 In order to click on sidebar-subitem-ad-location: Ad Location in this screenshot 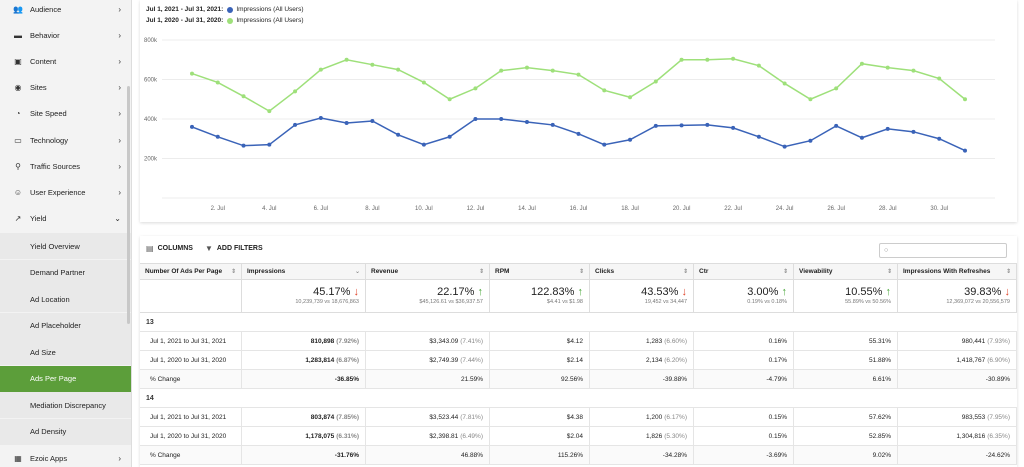, I will do `click(65, 299)`.